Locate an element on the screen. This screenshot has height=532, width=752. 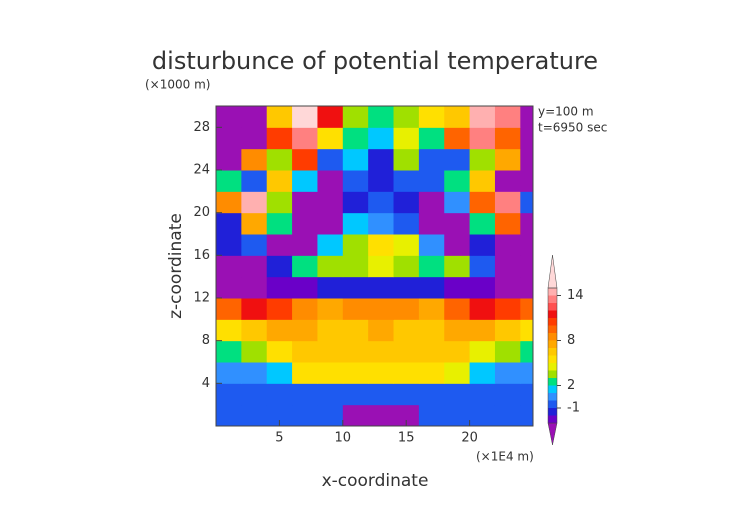
colorbar-tick-label: 2 is located at coordinates (571, 385).